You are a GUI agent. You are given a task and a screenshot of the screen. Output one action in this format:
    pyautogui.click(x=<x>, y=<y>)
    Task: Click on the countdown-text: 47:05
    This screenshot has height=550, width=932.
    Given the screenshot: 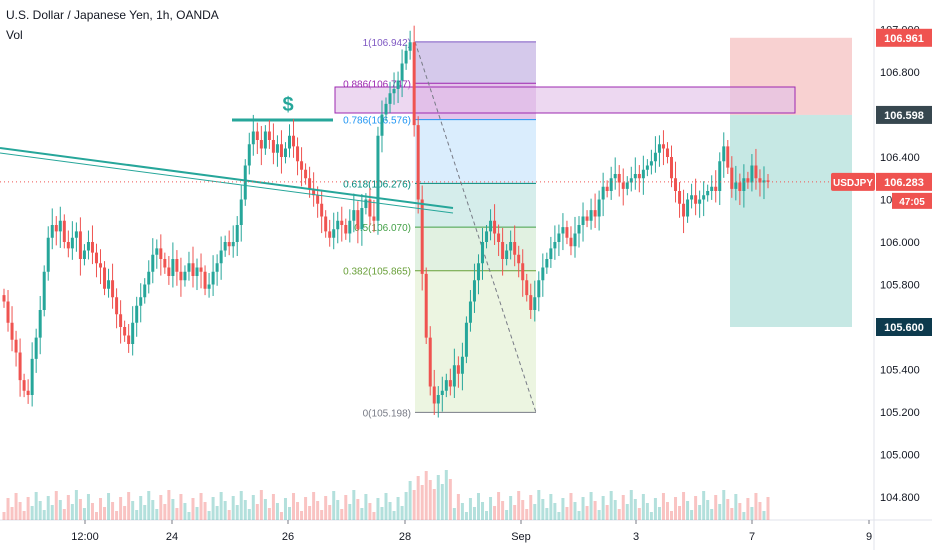 What is the action you would take?
    pyautogui.click(x=912, y=202)
    